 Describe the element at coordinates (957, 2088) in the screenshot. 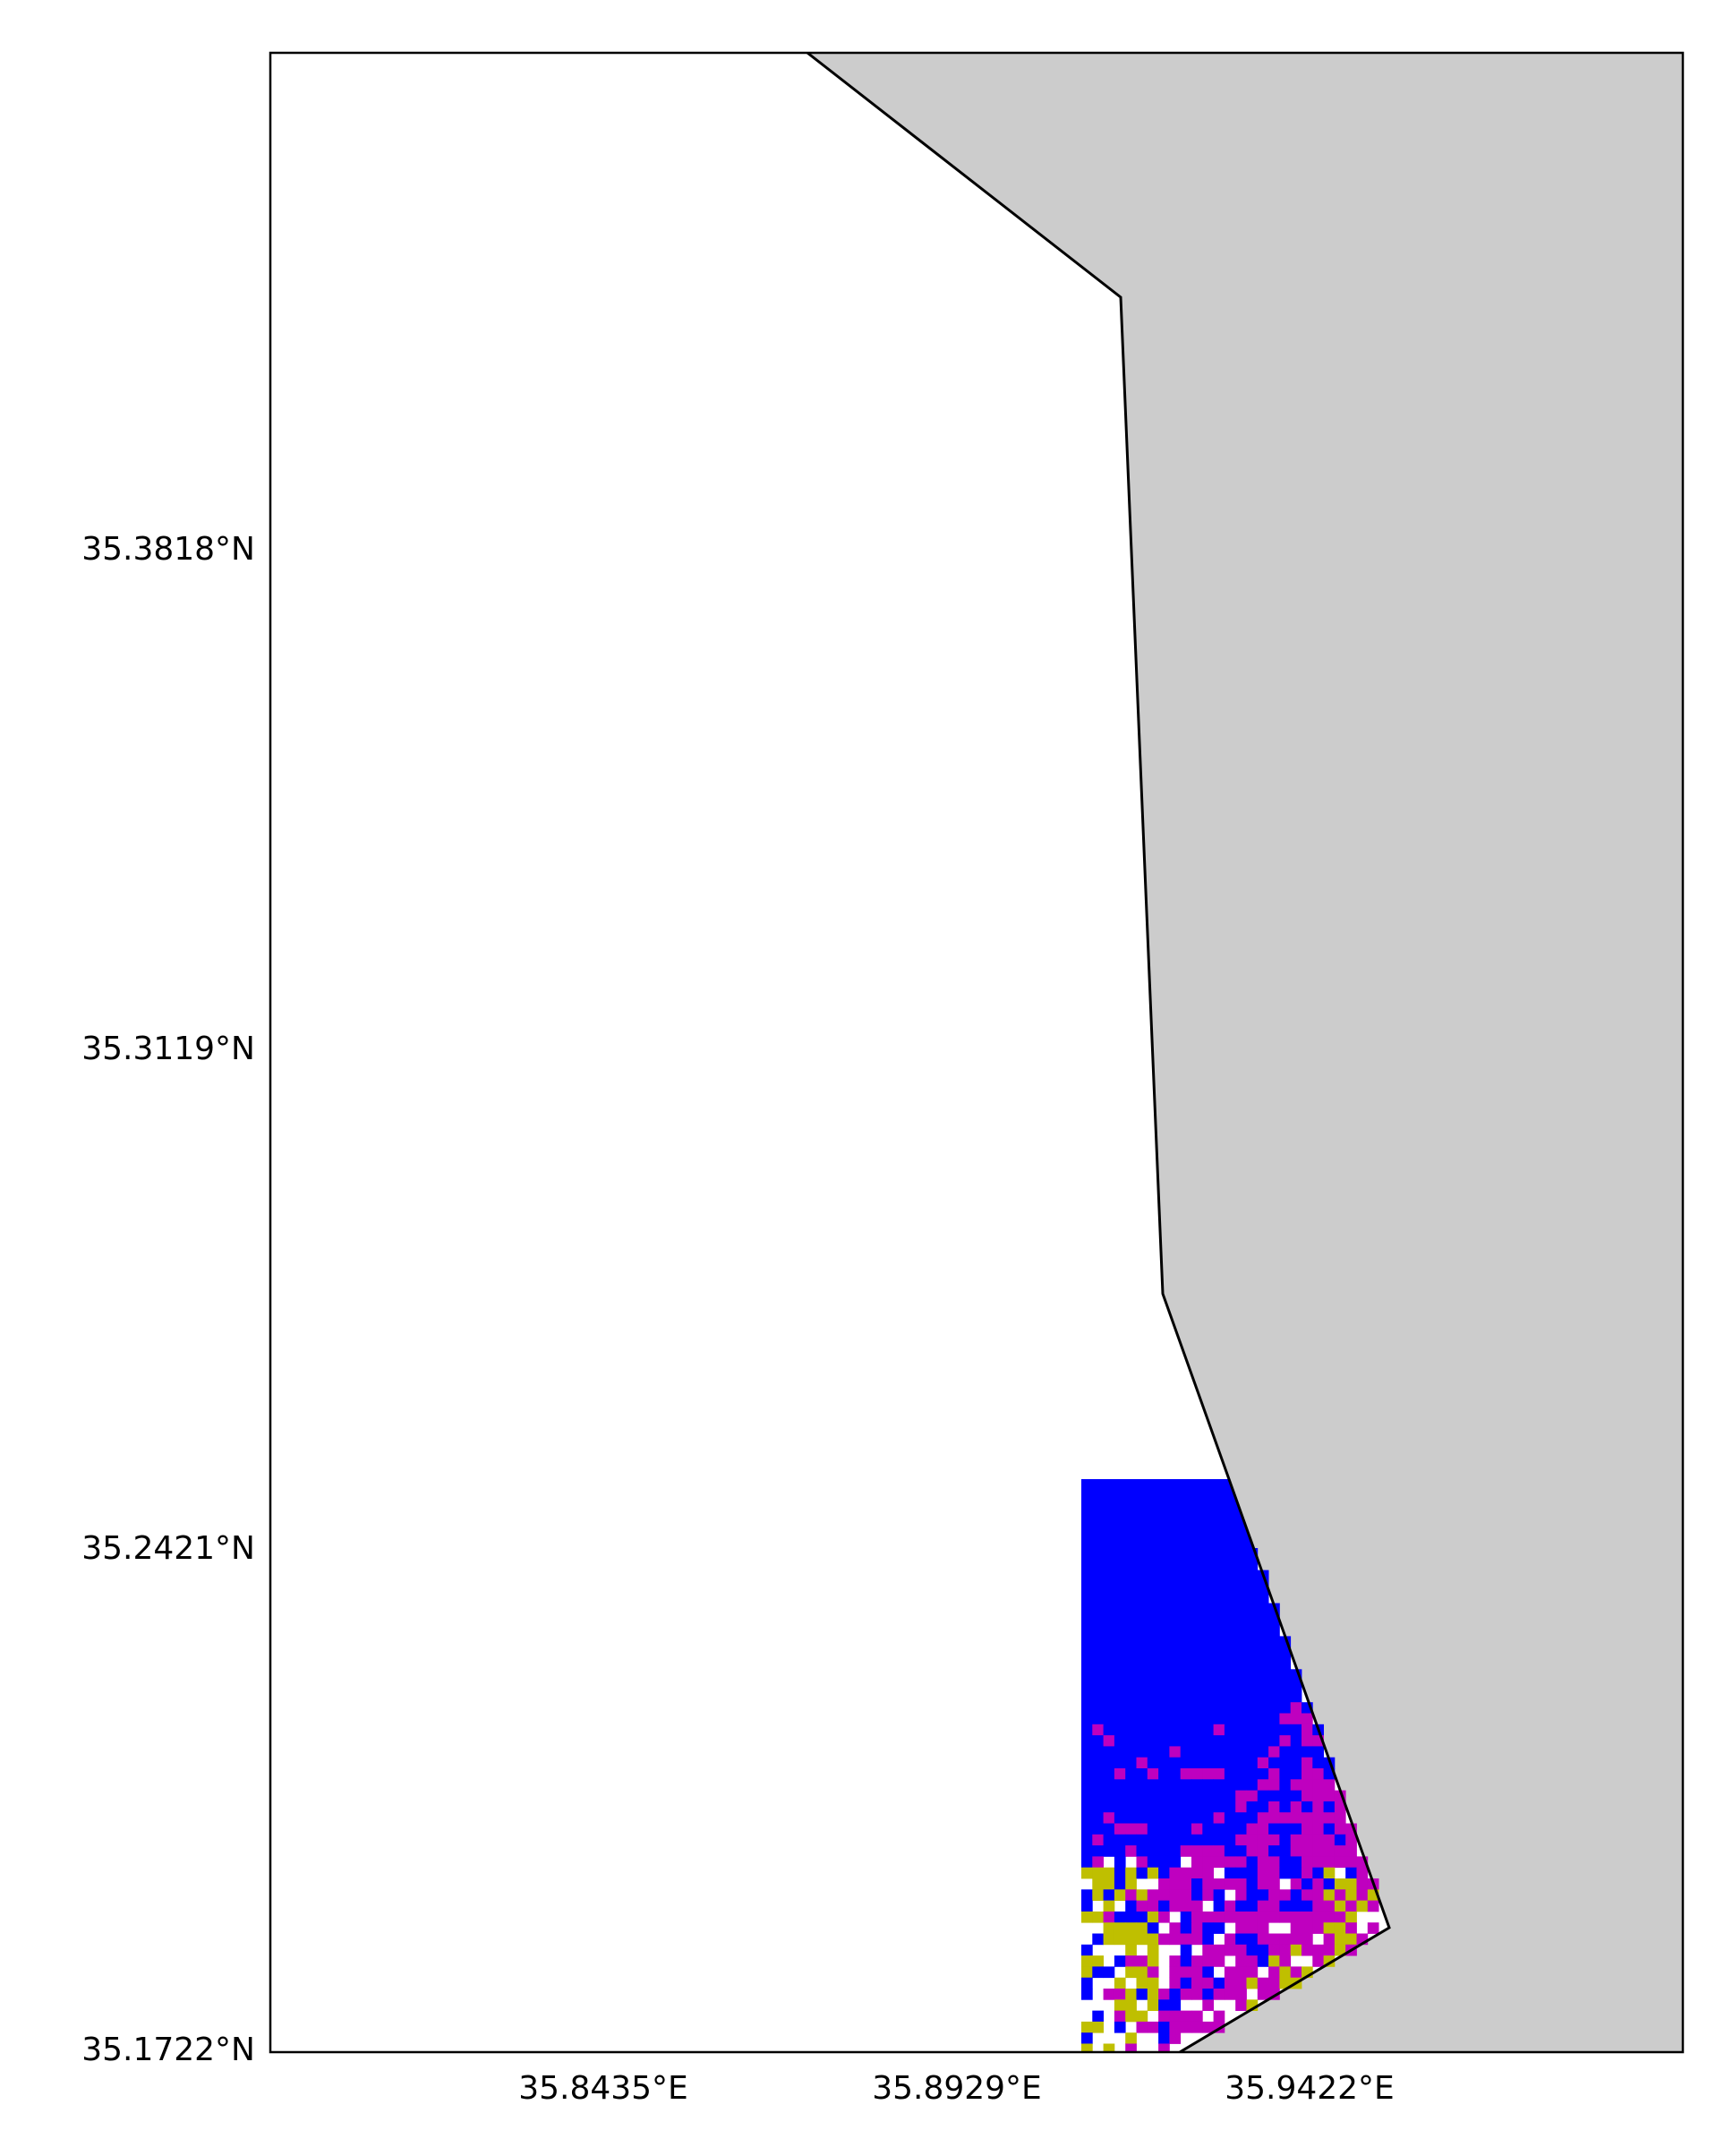

I see `x-tick-label: 35.8929°E` at that location.